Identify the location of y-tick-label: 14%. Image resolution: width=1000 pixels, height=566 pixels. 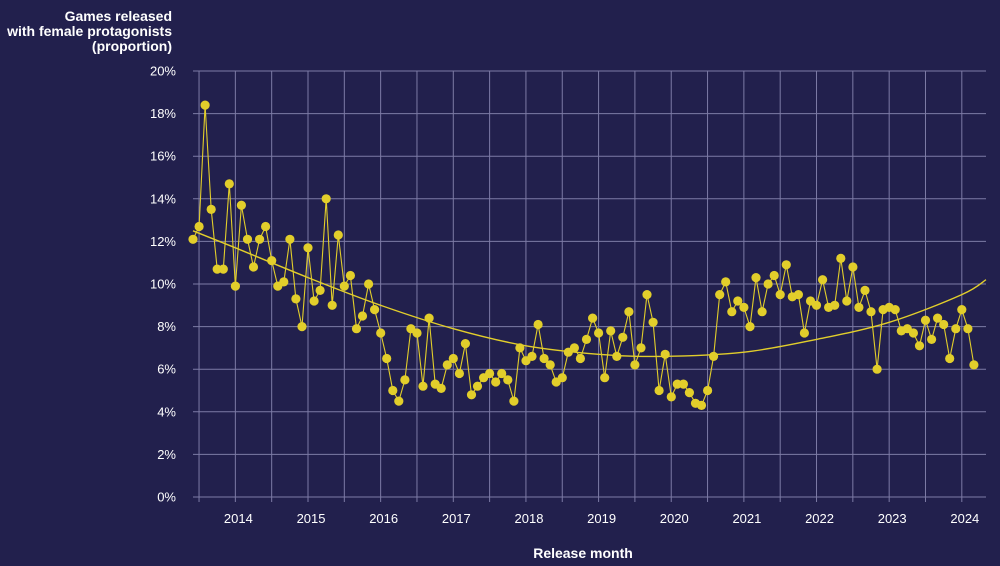
(163, 198).